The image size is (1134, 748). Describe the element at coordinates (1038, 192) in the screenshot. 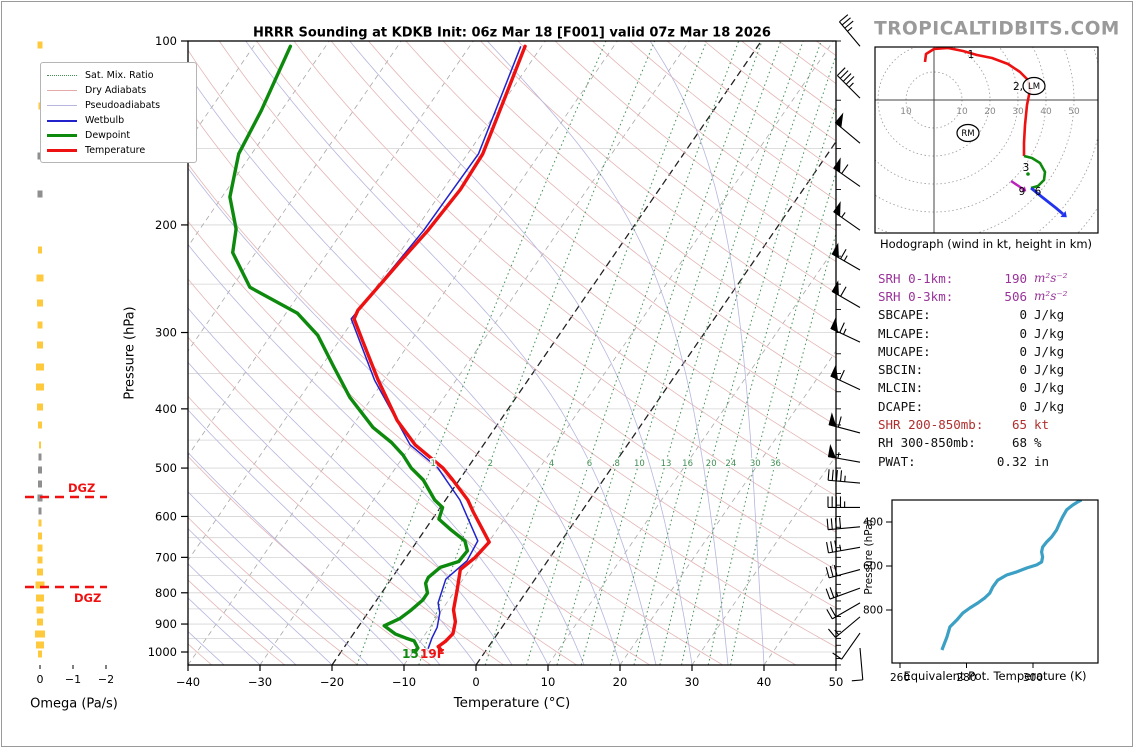

I see `svg-text: 6` at that location.